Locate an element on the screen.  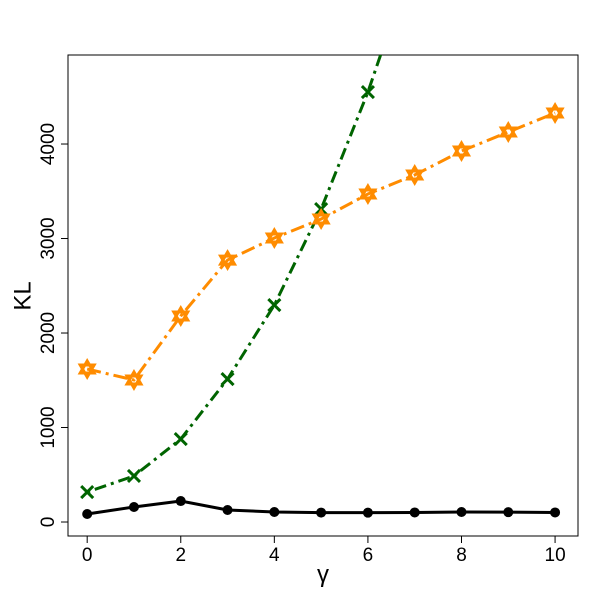
x-tick-label: 4 is located at coordinates (274, 555).